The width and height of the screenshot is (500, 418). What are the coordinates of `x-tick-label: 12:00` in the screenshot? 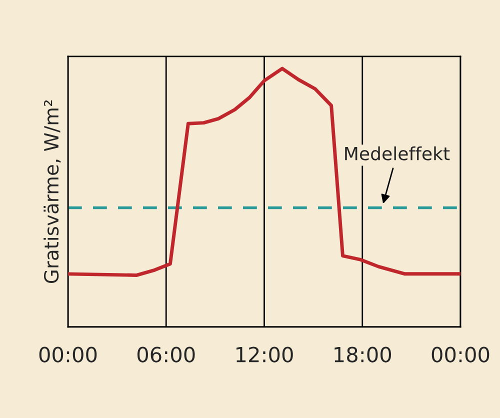 It's located at (264, 354).